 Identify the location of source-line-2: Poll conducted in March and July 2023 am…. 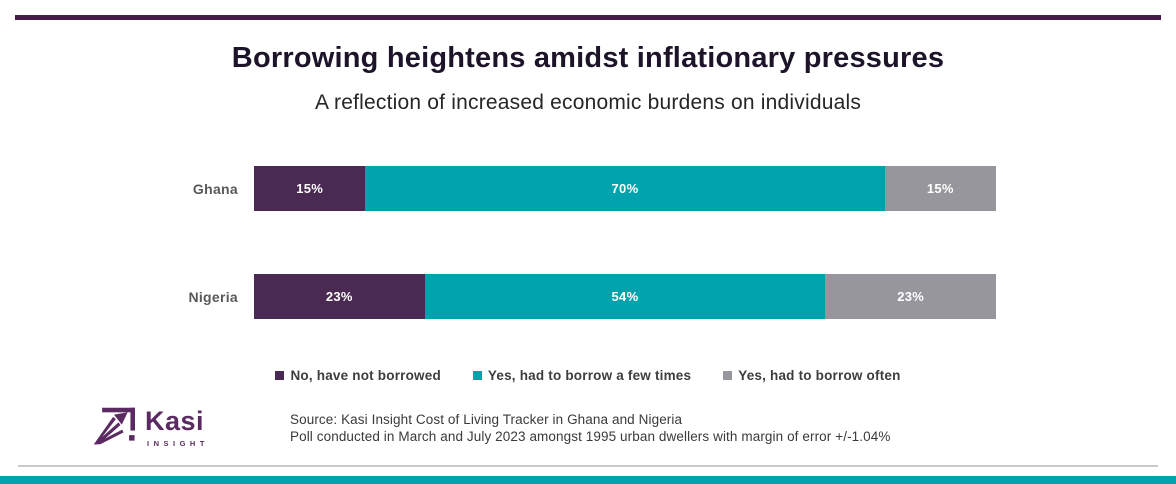
(590, 437).